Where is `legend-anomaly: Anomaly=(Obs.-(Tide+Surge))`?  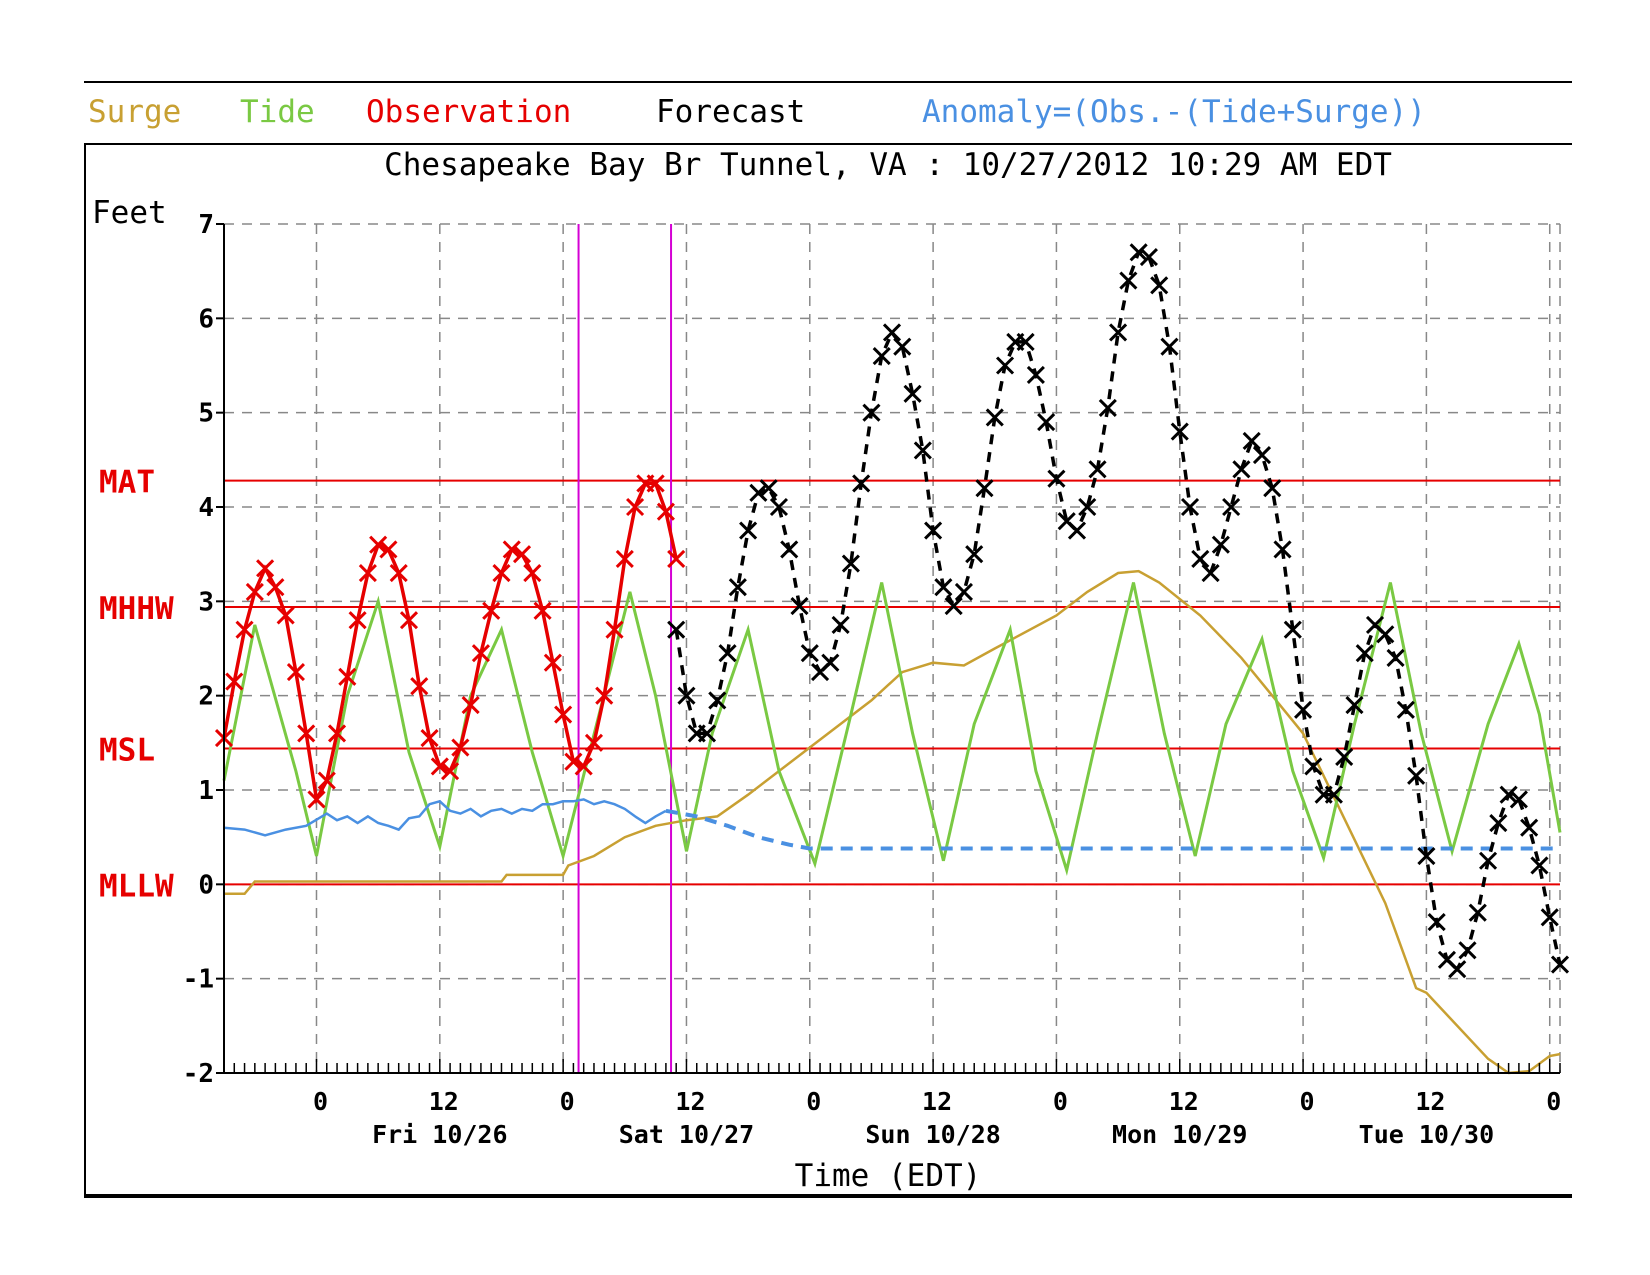
legend-anomaly: Anomaly=(Obs.-(Tide+Surge)) is located at coordinates (1174, 112).